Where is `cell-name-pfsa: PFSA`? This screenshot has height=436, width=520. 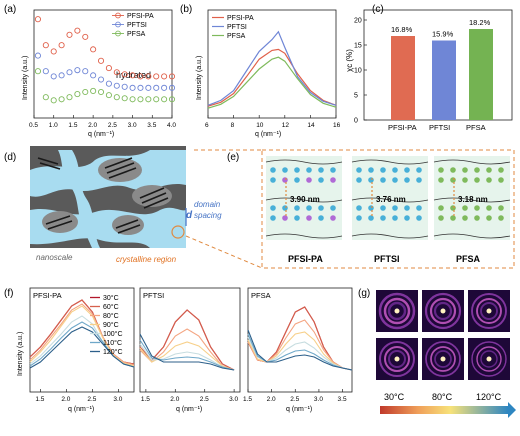
cell-name-pfsa: PFSA is located at coordinates (468, 259).